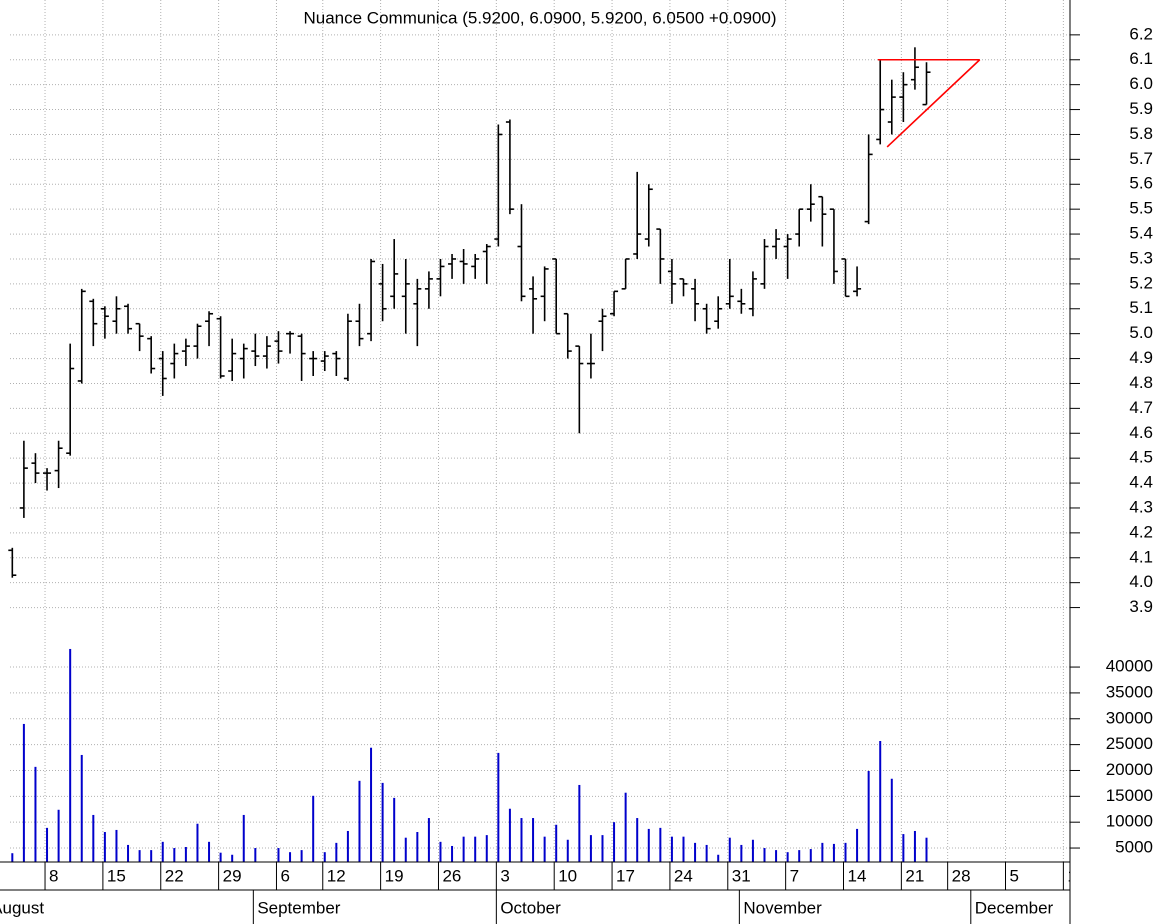  Describe the element at coordinates (22, 907) in the screenshot. I see `month-label: August` at that location.